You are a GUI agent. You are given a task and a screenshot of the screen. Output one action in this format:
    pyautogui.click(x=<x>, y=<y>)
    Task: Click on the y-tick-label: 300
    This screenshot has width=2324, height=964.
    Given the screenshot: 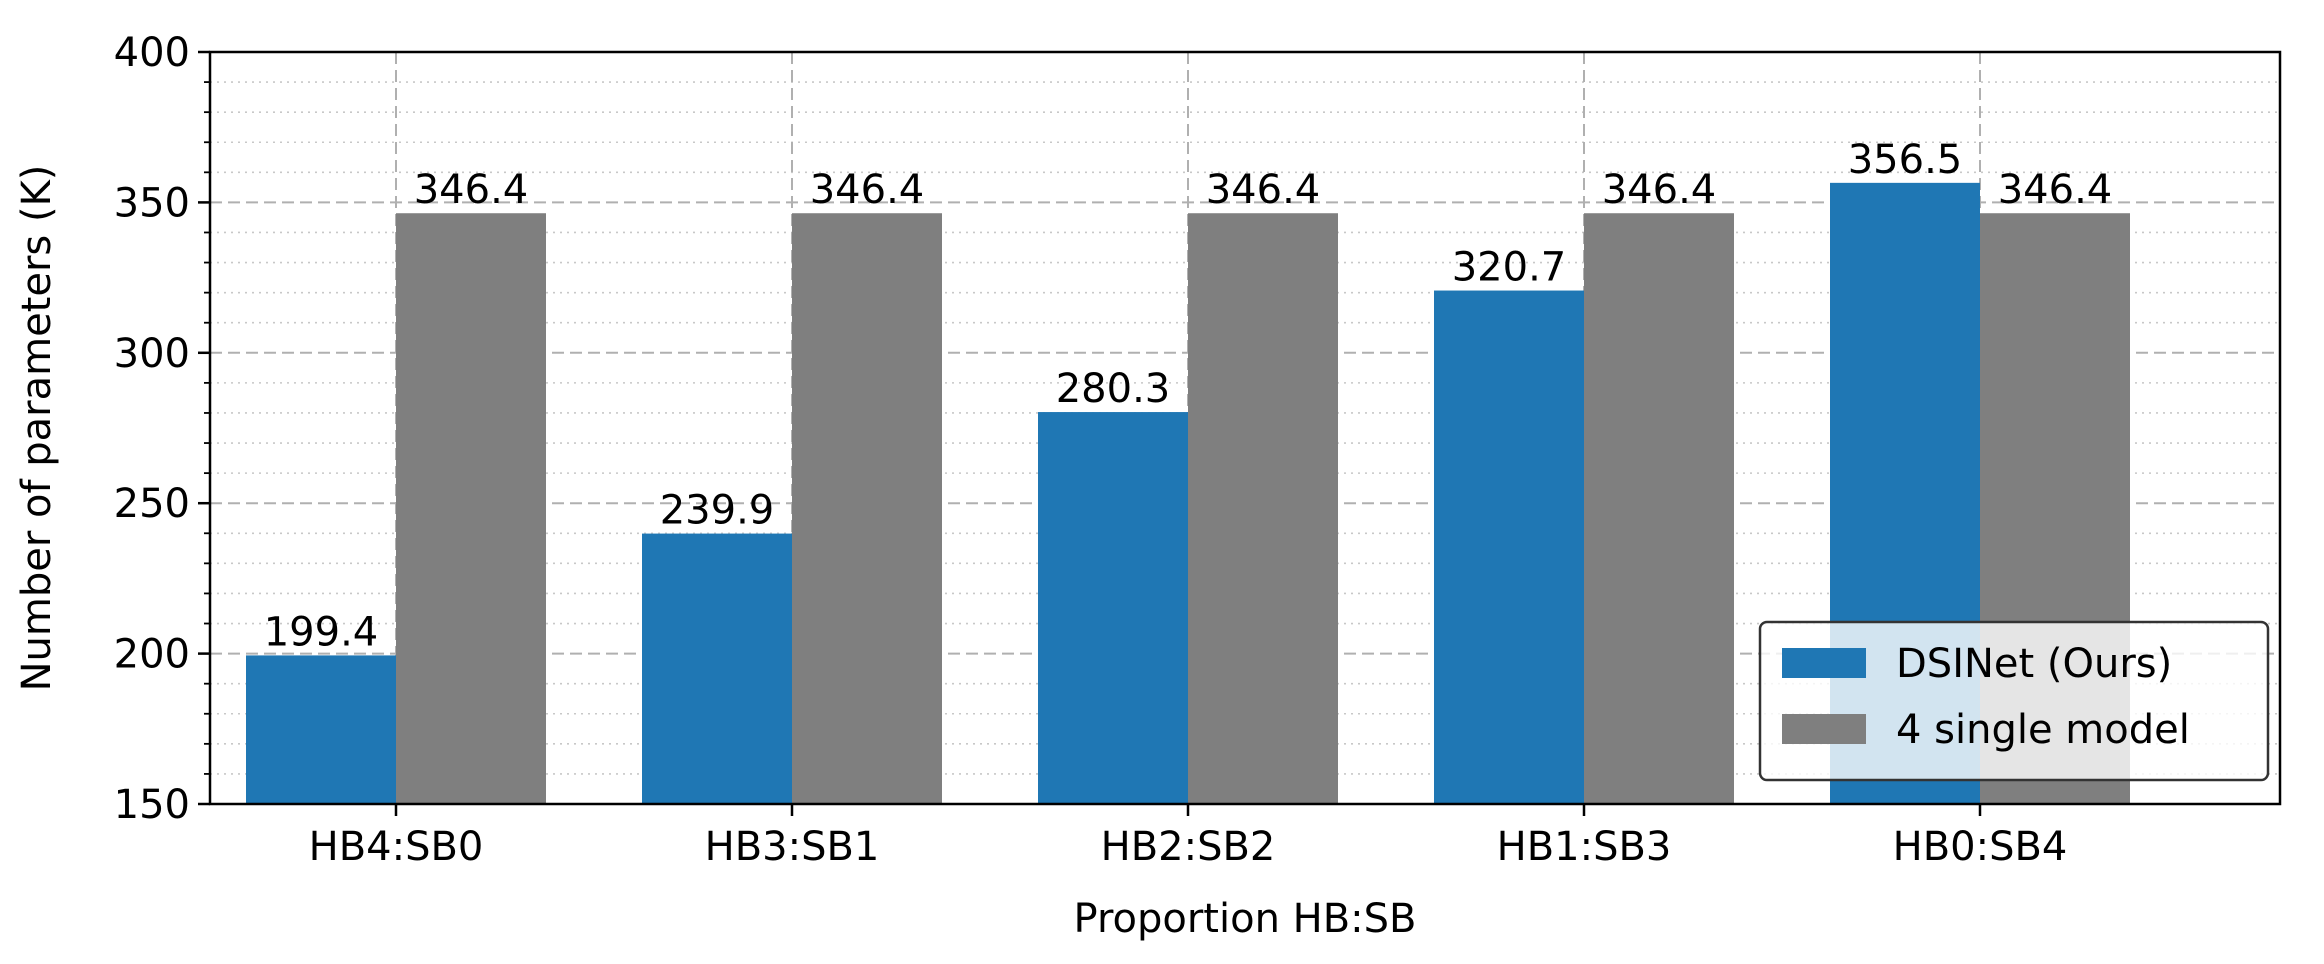 What is the action you would take?
    pyautogui.click(x=152, y=354)
    